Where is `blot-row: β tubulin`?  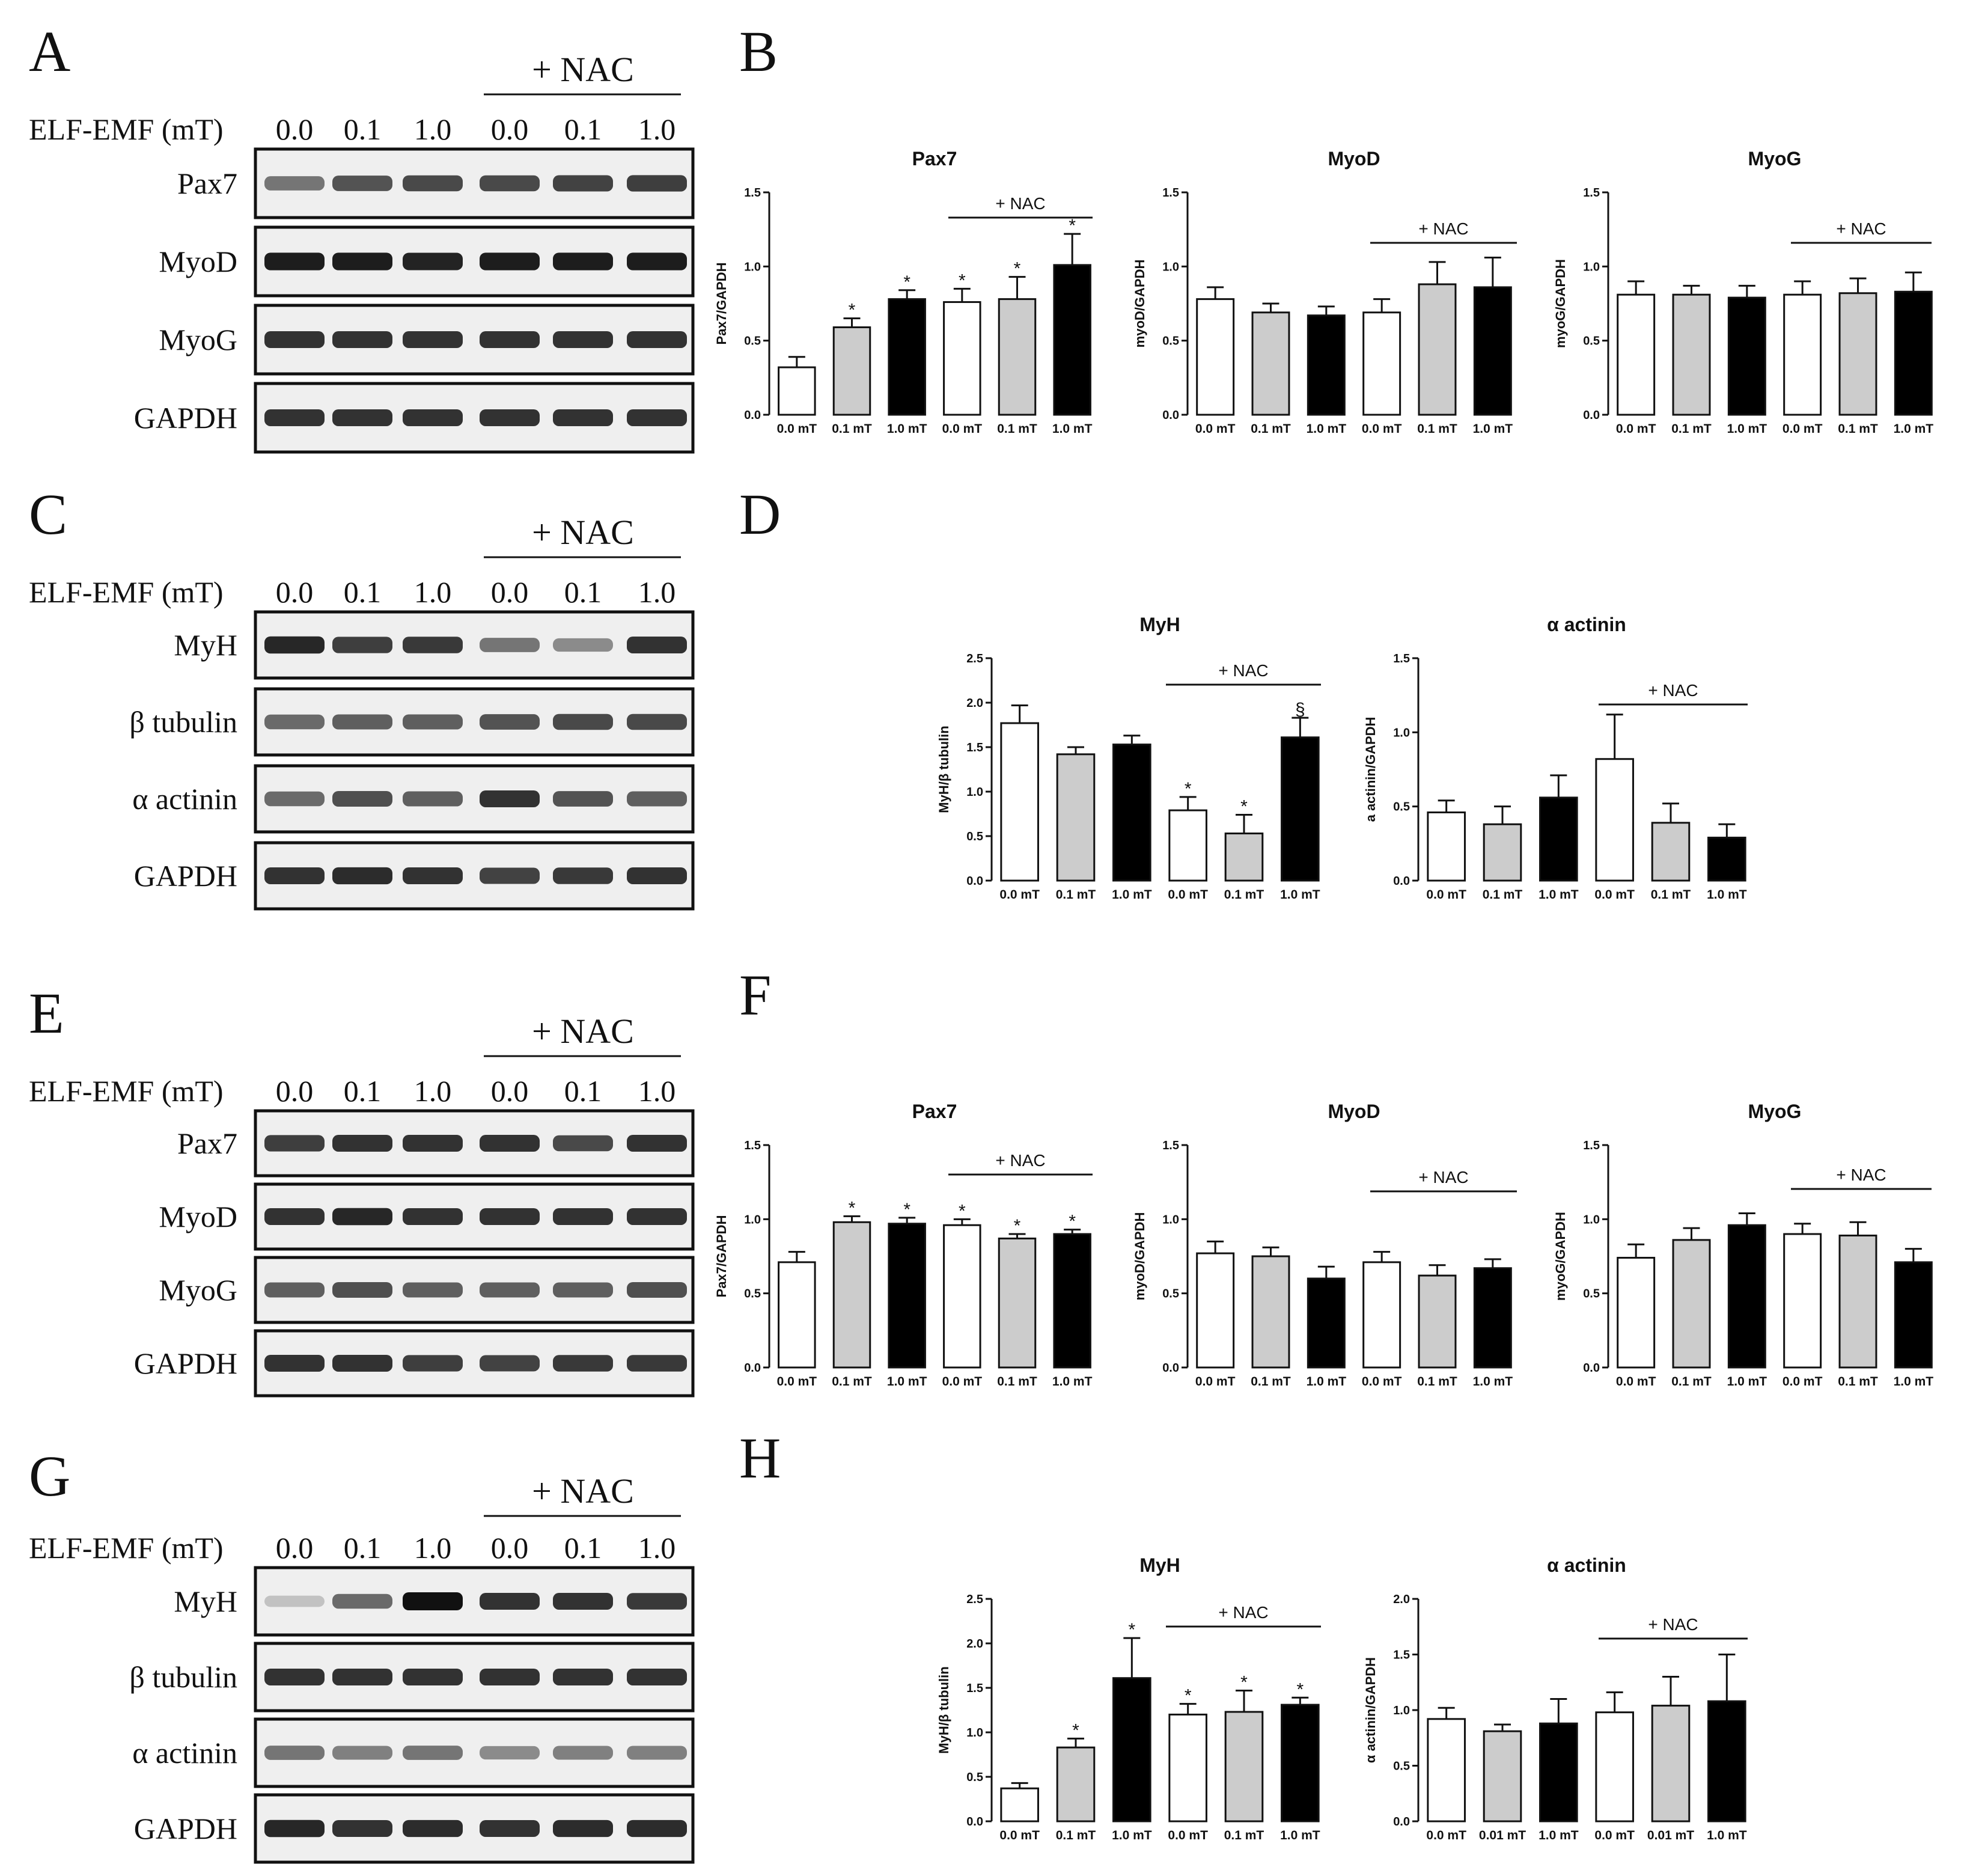 blot-row: β tubulin is located at coordinates (412, 1677).